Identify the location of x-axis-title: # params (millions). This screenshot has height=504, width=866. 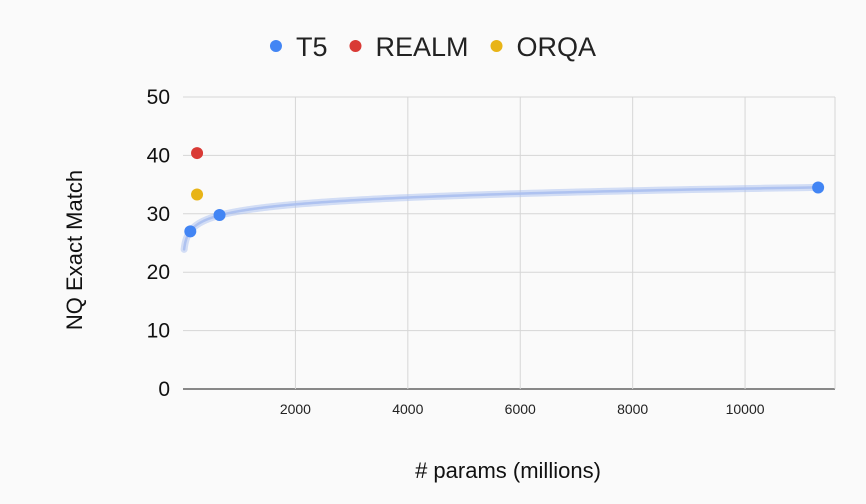
(508, 470).